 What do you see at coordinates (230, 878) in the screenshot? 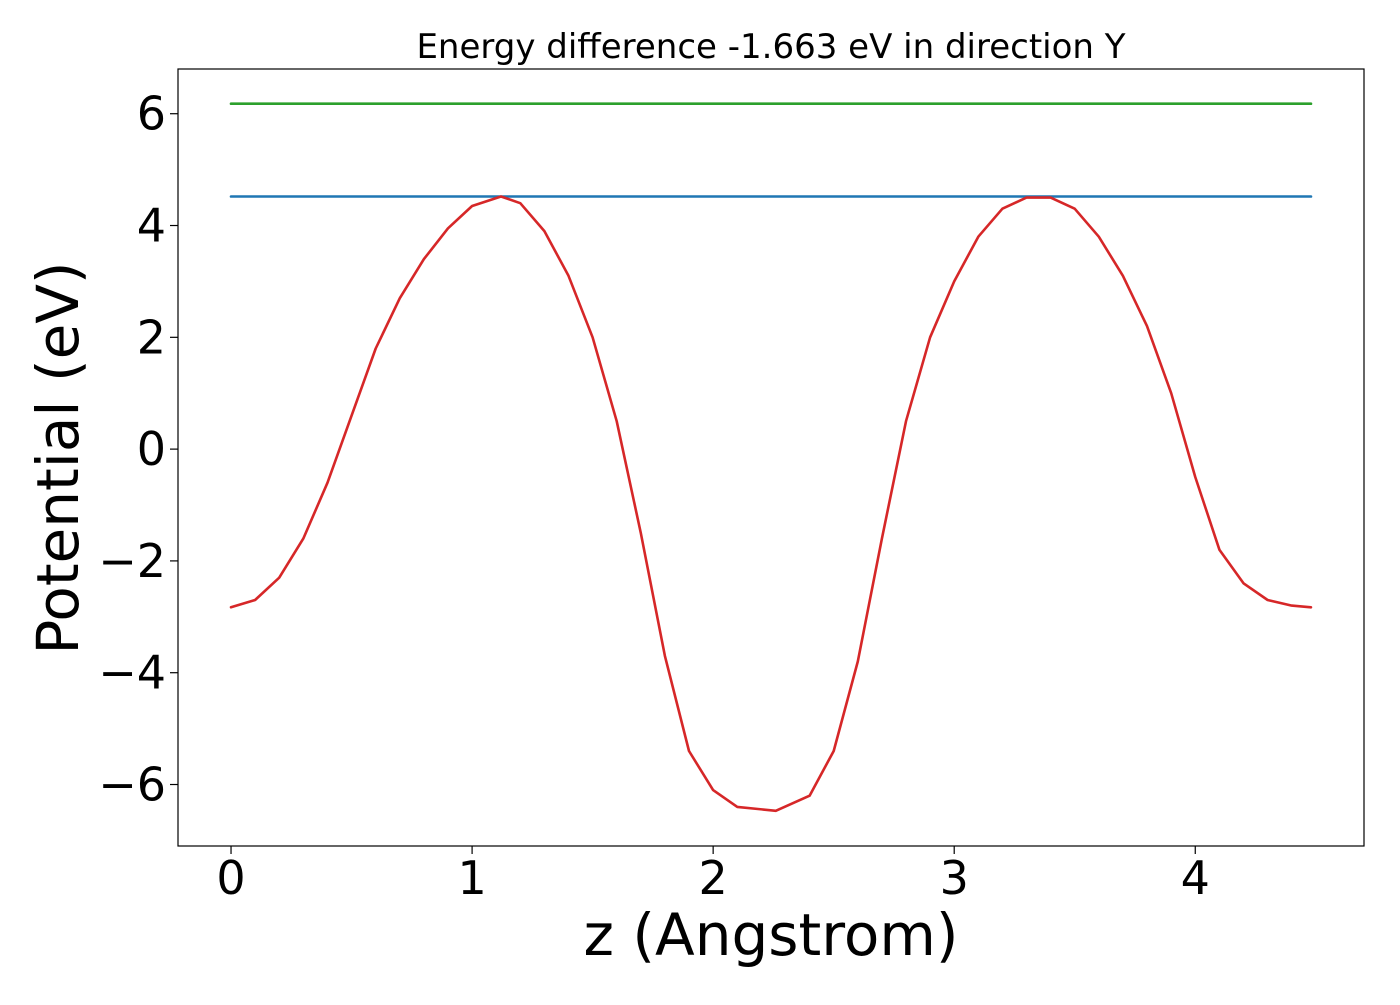
I see `x-tick-label: 0` at bounding box center [230, 878].